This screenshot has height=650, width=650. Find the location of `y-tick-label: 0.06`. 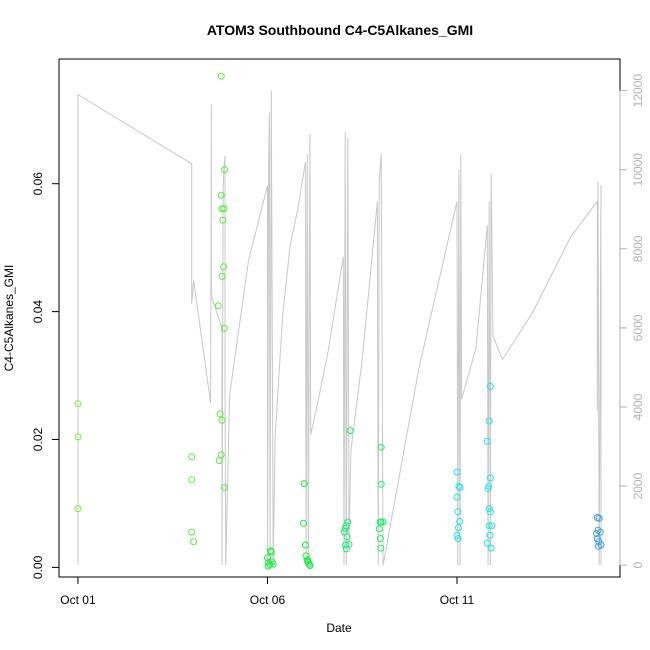

y-tick-label: 0.06 is located at coordinates (38, 184).